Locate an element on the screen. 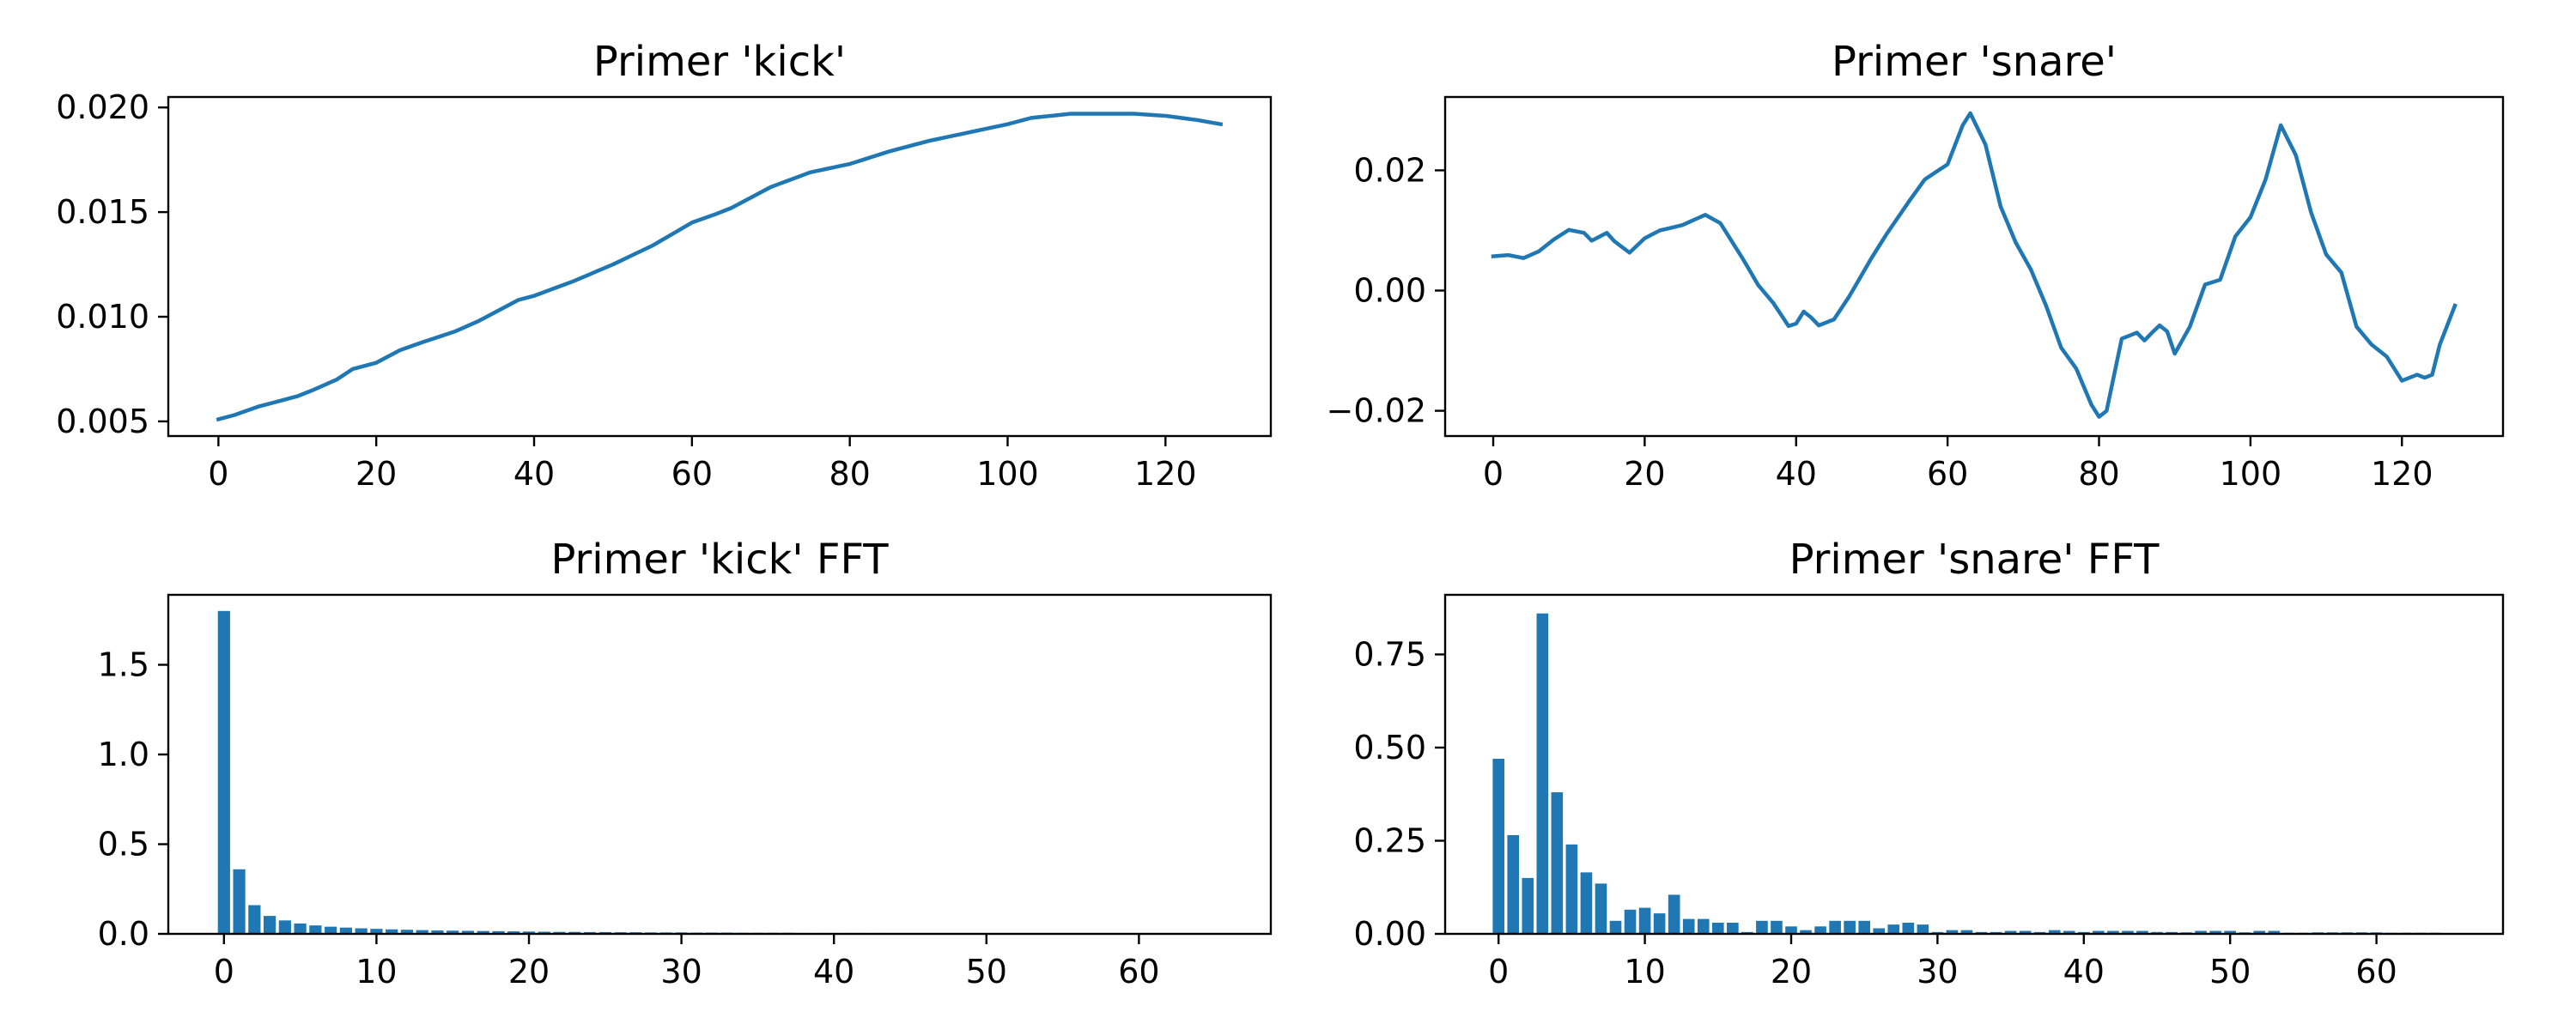 The image size is (2576, 1030). kick-fft-x-tick-label: 60 is located at coordinates (1138, 972).